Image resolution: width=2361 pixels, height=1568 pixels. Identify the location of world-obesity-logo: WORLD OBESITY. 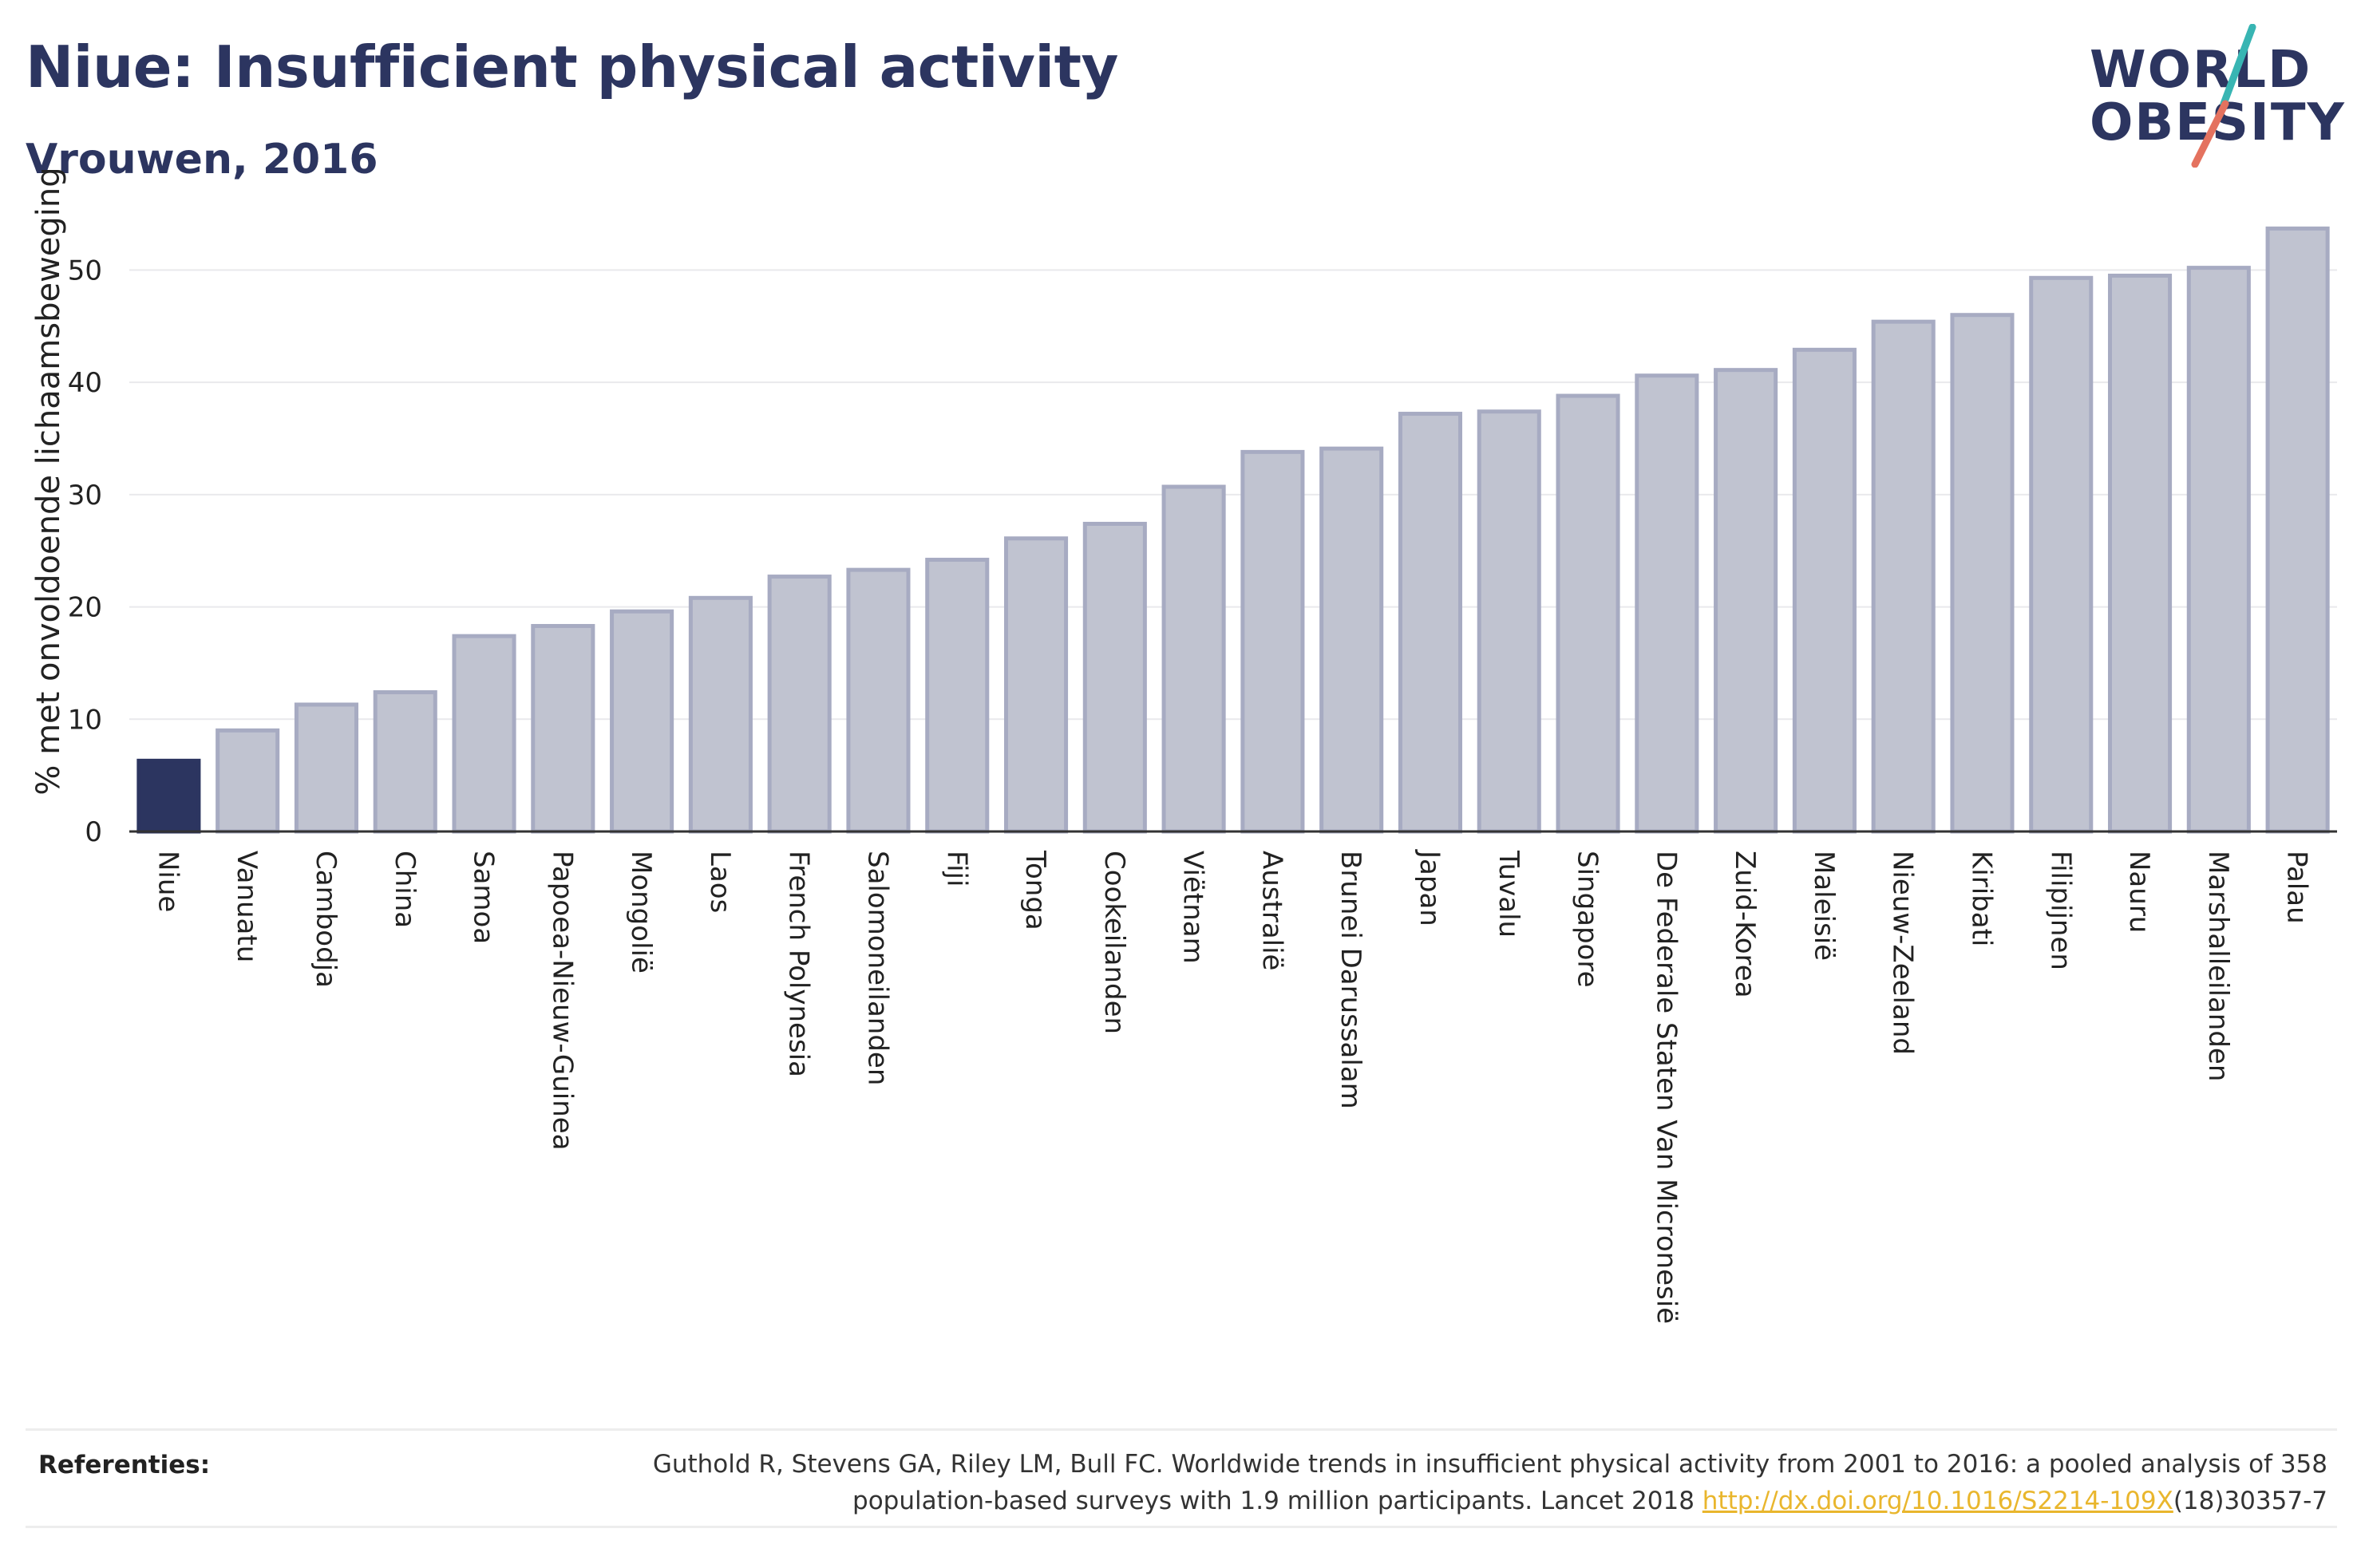
(2211, 96).